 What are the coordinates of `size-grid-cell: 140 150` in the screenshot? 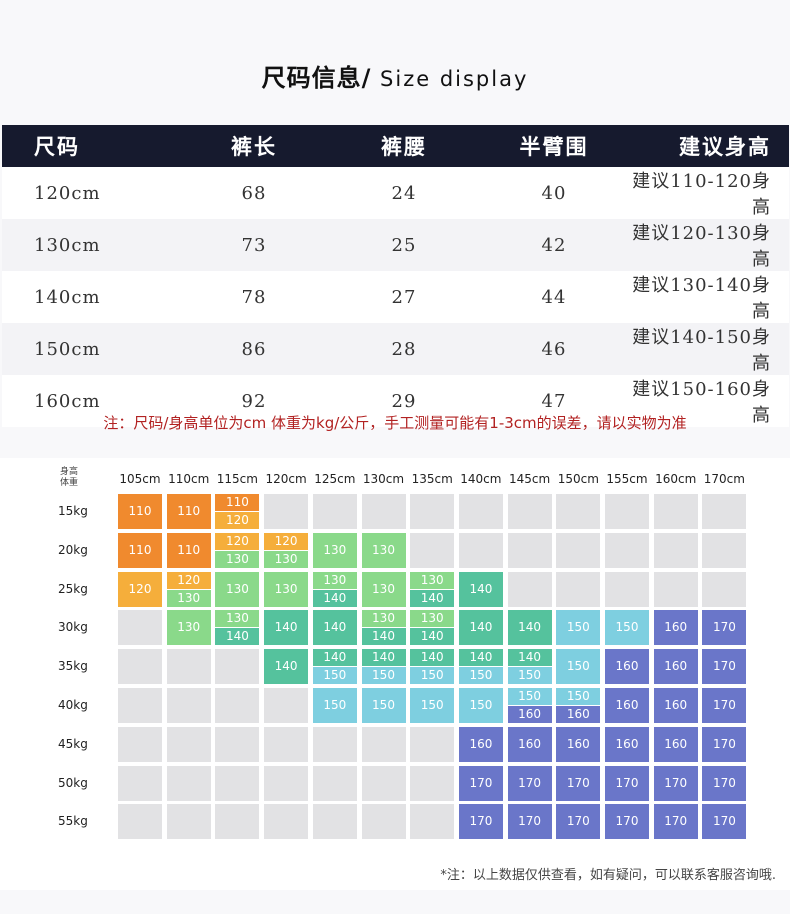 It's located at (432, 667).